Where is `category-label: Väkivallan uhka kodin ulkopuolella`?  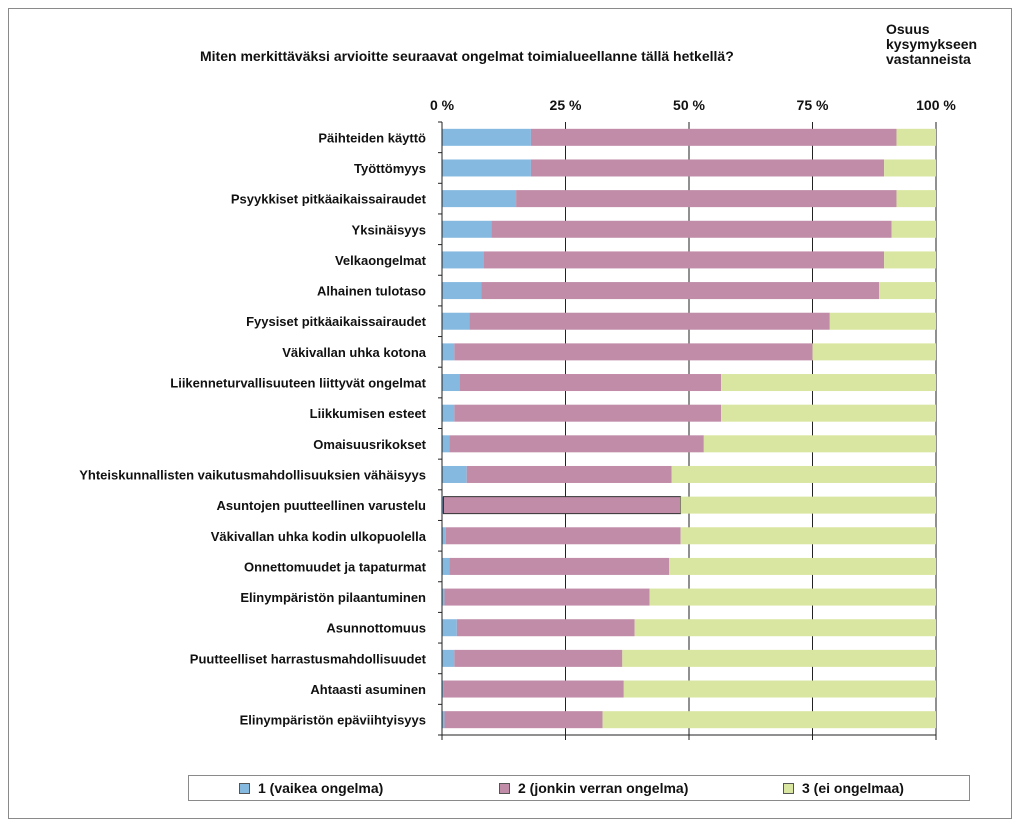
category-label: Väkivallan uhka kodin ulkopuolella is located at coordinates (319, 536).